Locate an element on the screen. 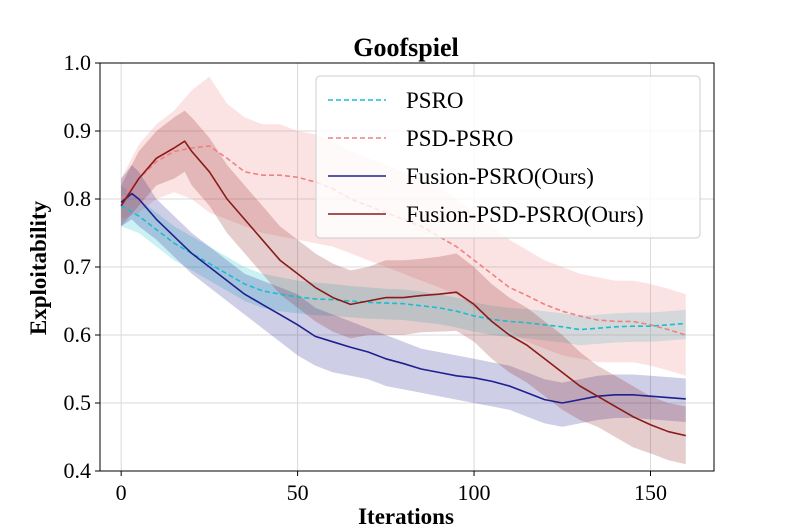  y-tick-label-0: 0.4 is located at coordinates (78, 470).